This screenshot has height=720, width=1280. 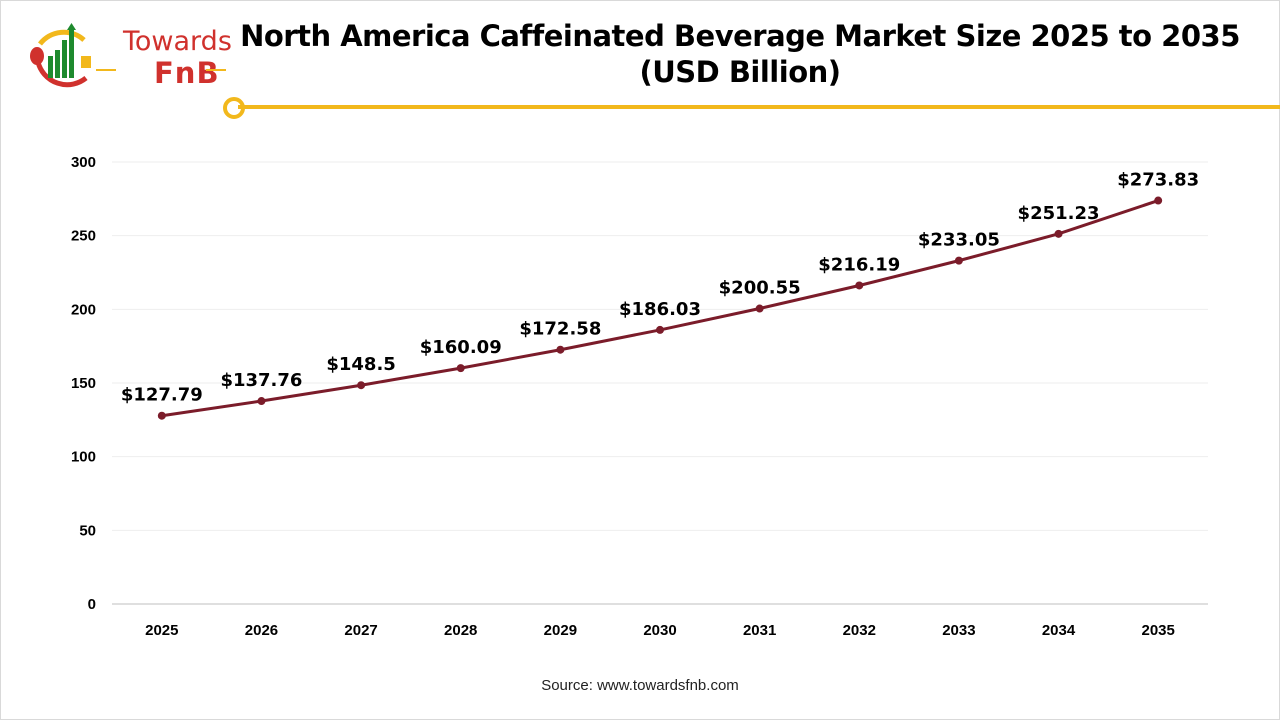 What do you see at coordinates (659, 630) in the screenshot?
I see `x-tick-label: 2030` at bounding box center [659, 630].